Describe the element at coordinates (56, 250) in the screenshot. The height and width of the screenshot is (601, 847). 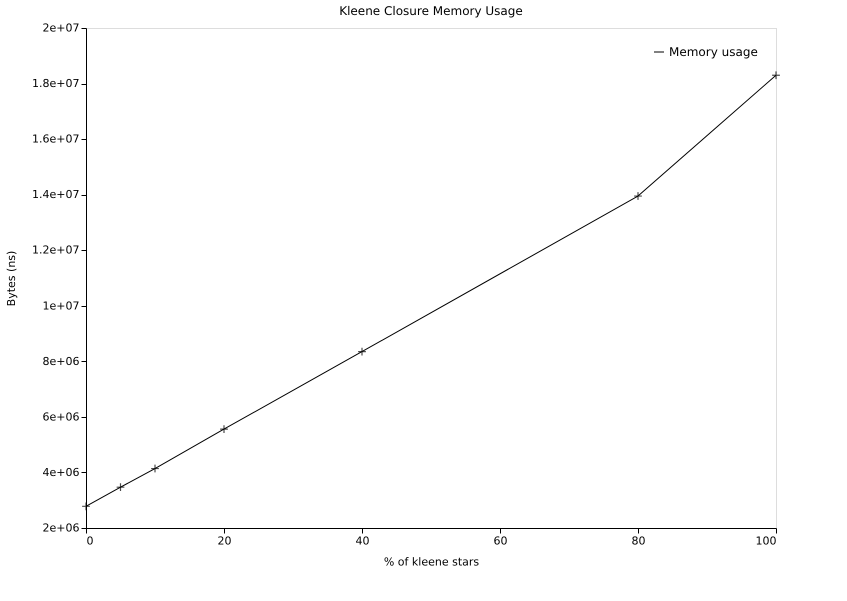
I see `y-tick-label: 1.2e+07` at that location.